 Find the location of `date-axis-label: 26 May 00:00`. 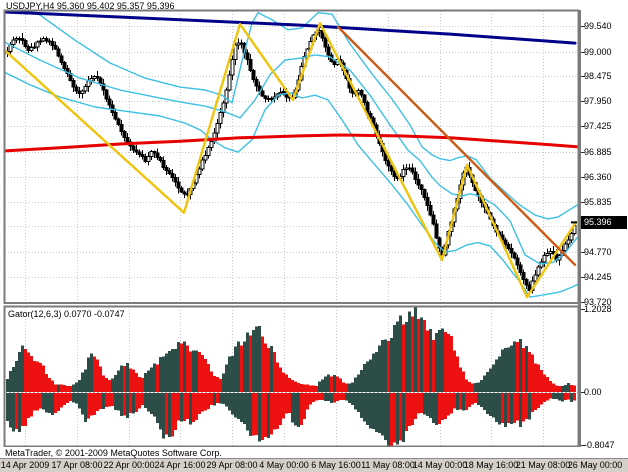

date-axis-label: 26 May 00:00 is located at coordinates (595, 465).